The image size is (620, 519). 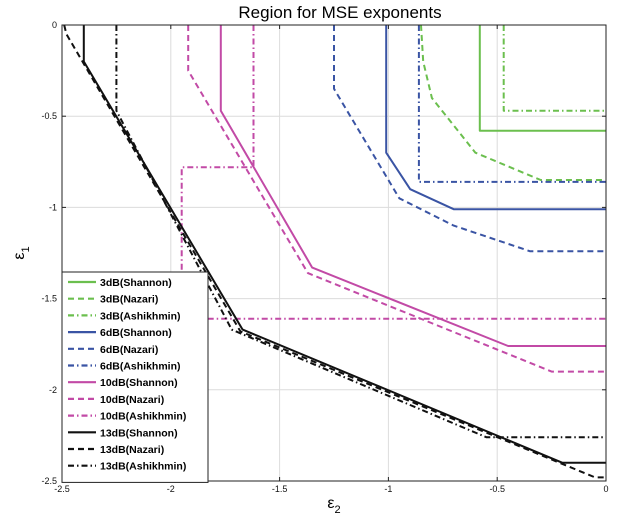 What do you see at coordinates (388, 489) in the screenshot?
I see `x-tick-label: -1` at bounding box center [388, 489].